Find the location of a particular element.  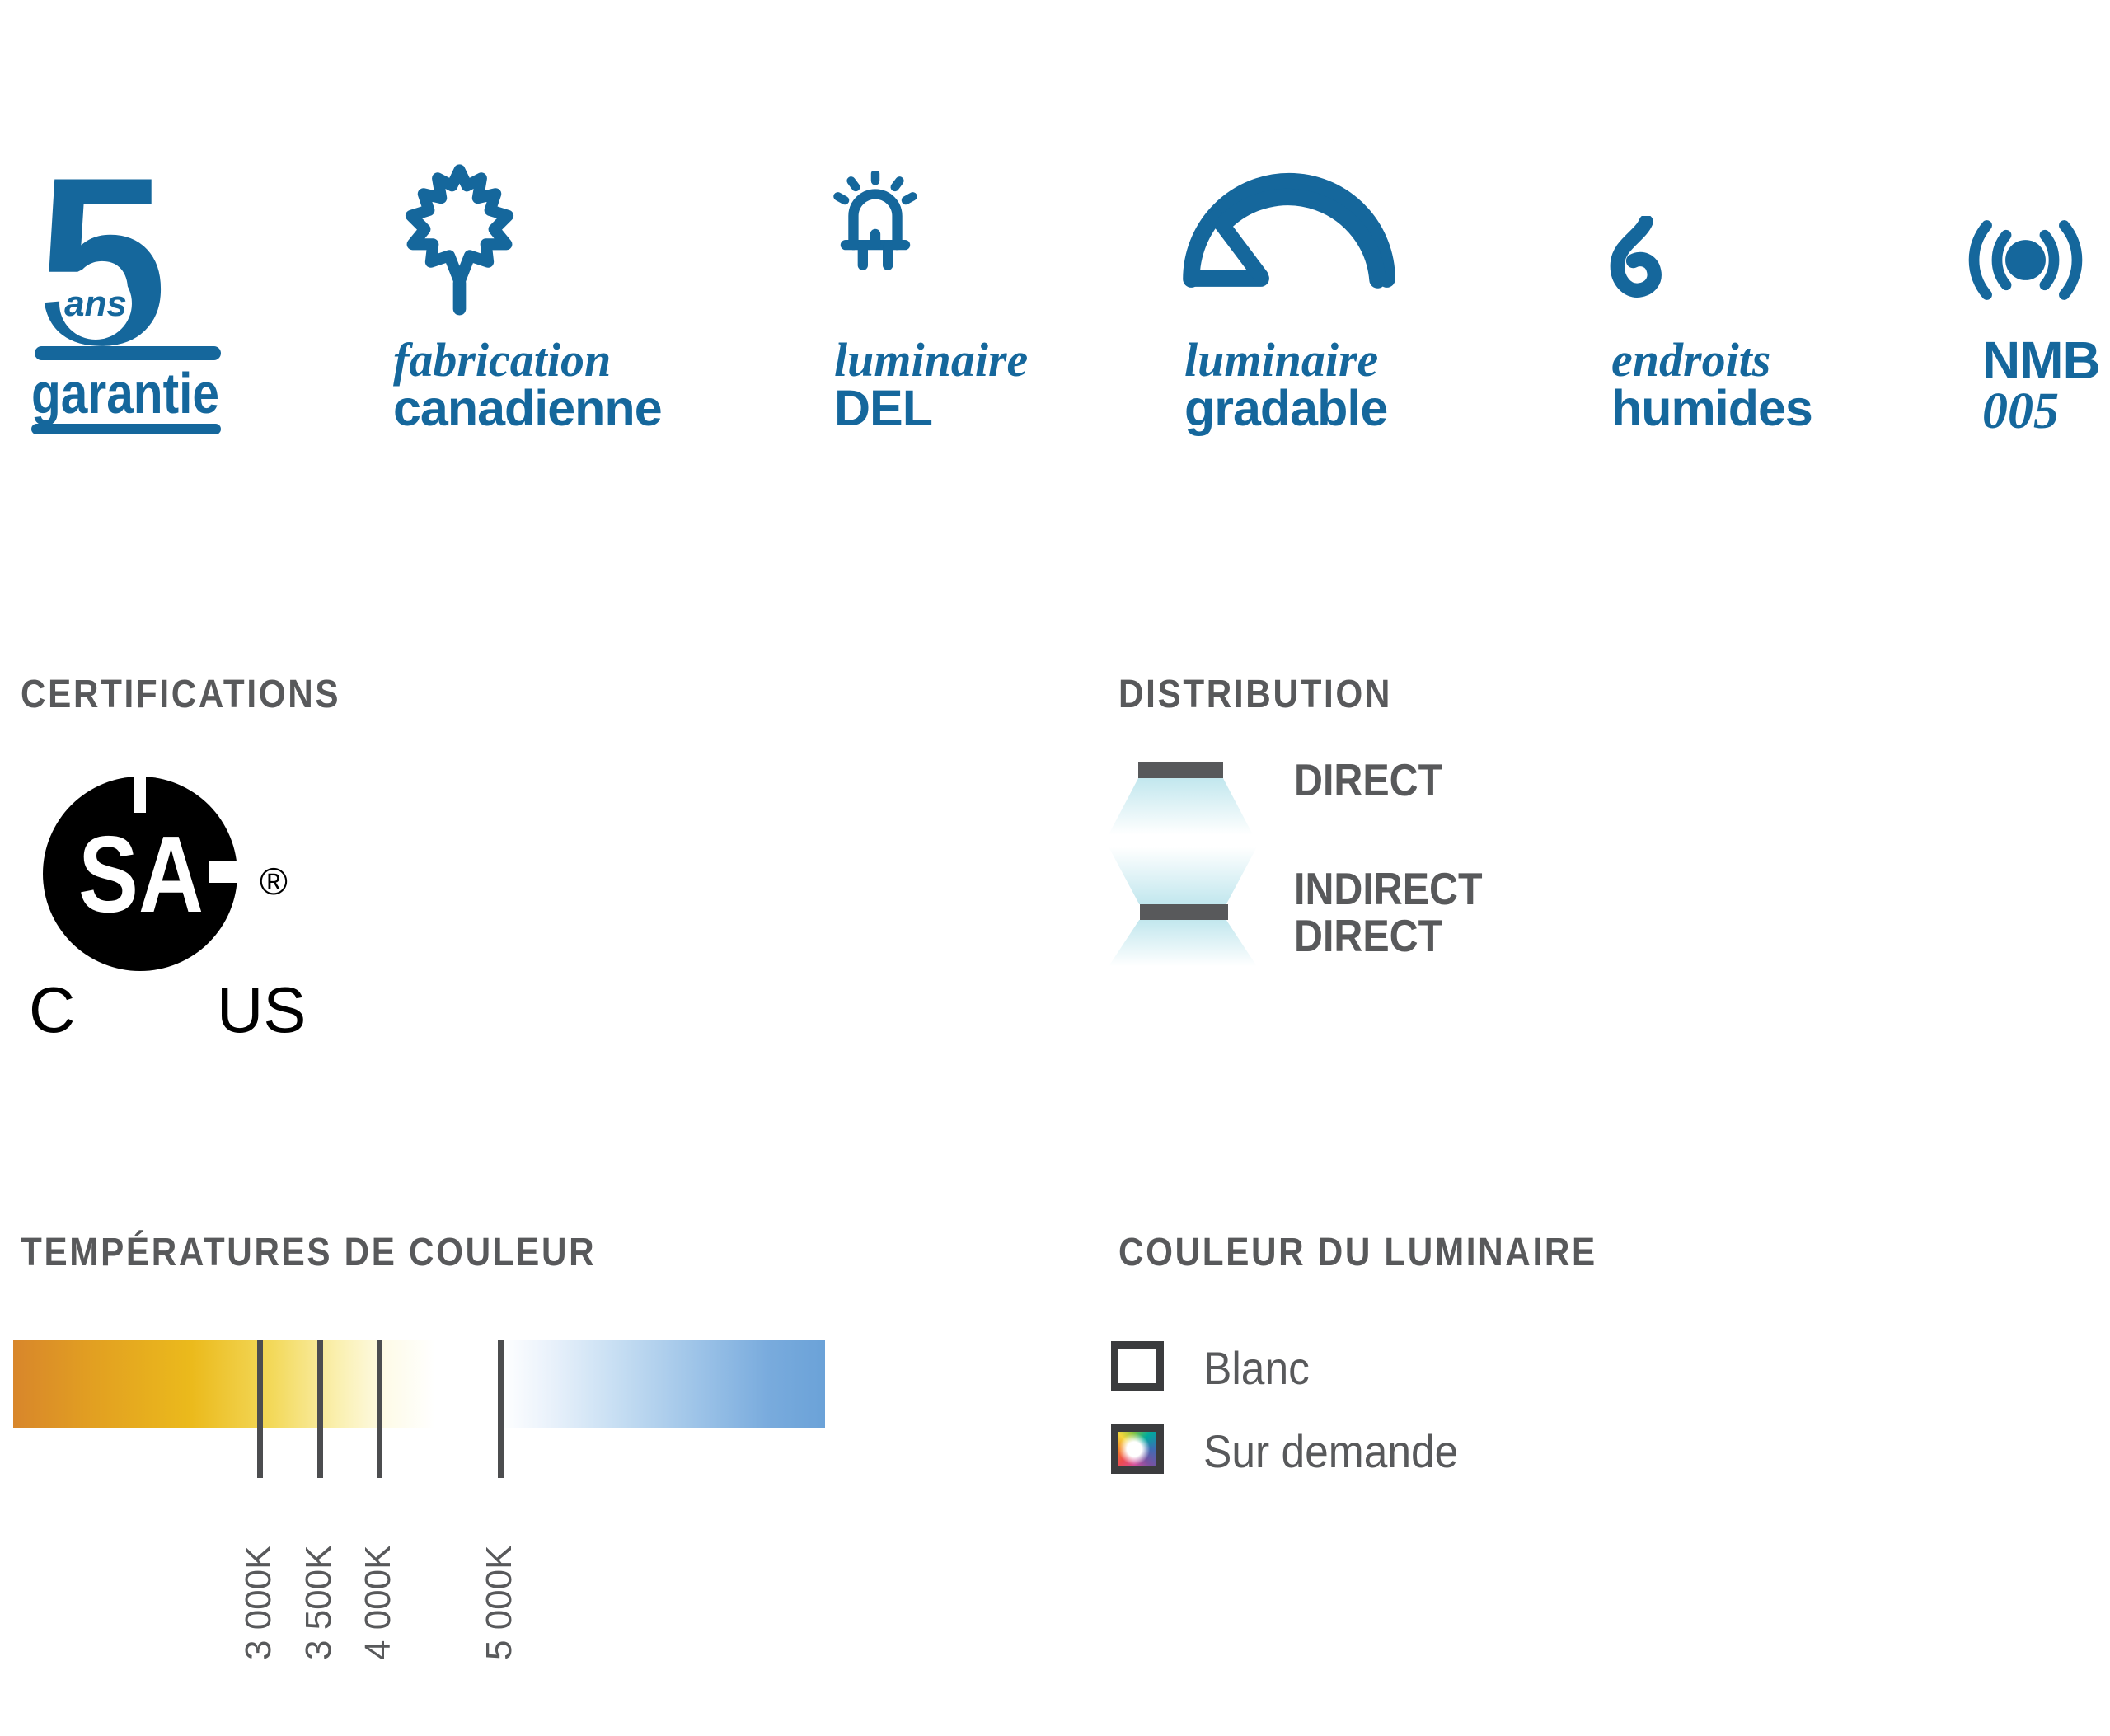

badge-dimmable-line1: luminaire is located at coordinates (1282, 360).